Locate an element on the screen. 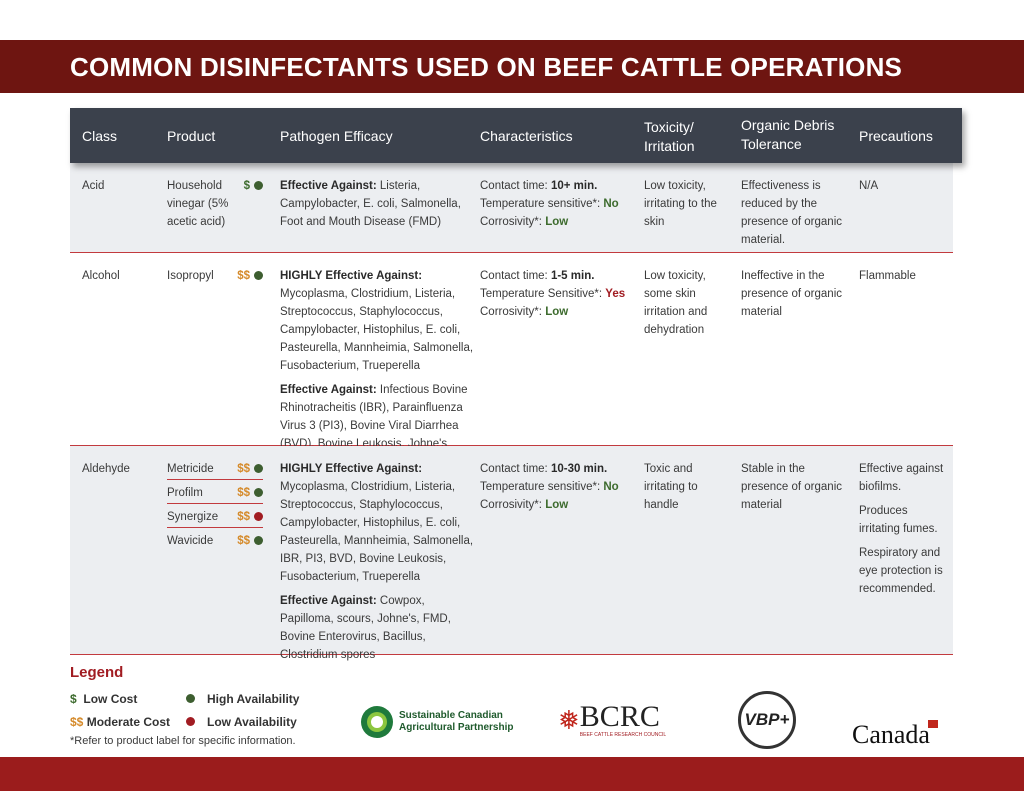 Image resolution: width=1024 pixels, height=791 pixels. low-cost-symbol: $ is located at coordinates (73, 698).